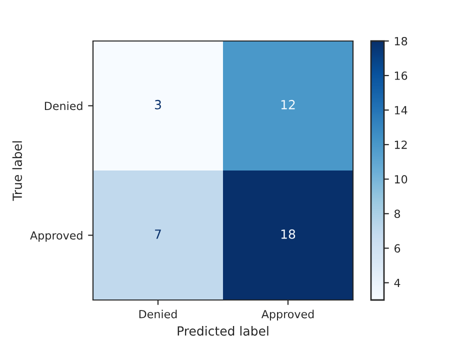 The width and height of the screenshot is (474, 338). I want to click on y-axis-title: True label, so click(17, 171).